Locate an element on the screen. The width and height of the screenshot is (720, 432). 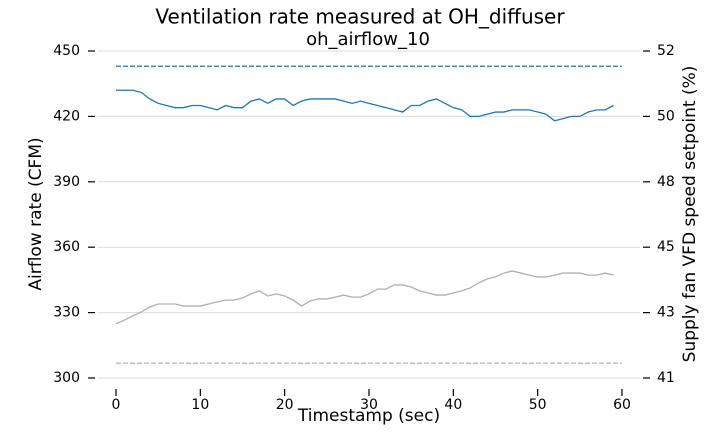
y-tick-label: 420 is located at coordinates (66, 116).